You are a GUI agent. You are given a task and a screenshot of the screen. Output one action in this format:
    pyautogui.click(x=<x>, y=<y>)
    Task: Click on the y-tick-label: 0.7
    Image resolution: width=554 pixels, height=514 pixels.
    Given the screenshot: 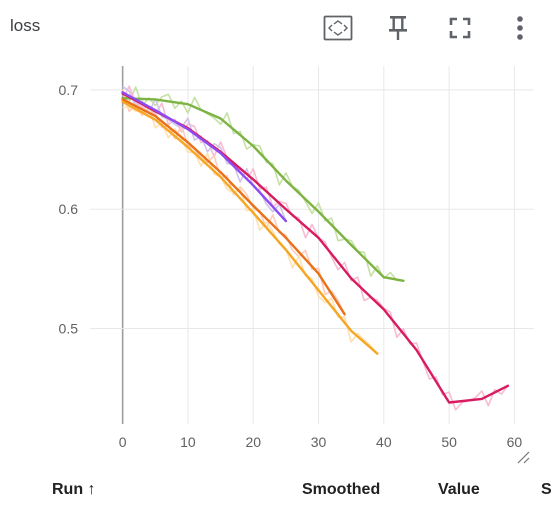 What is the action you would take?
    pyautogui.click(x=69, y=90)
    